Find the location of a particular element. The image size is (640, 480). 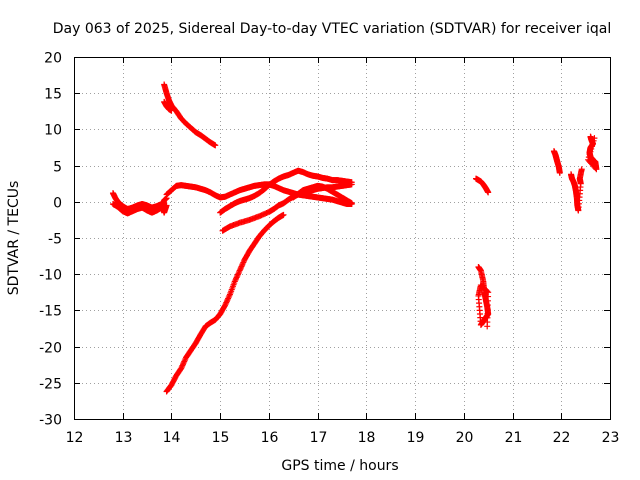

series-seg7 is located at coordinates (287, 207).